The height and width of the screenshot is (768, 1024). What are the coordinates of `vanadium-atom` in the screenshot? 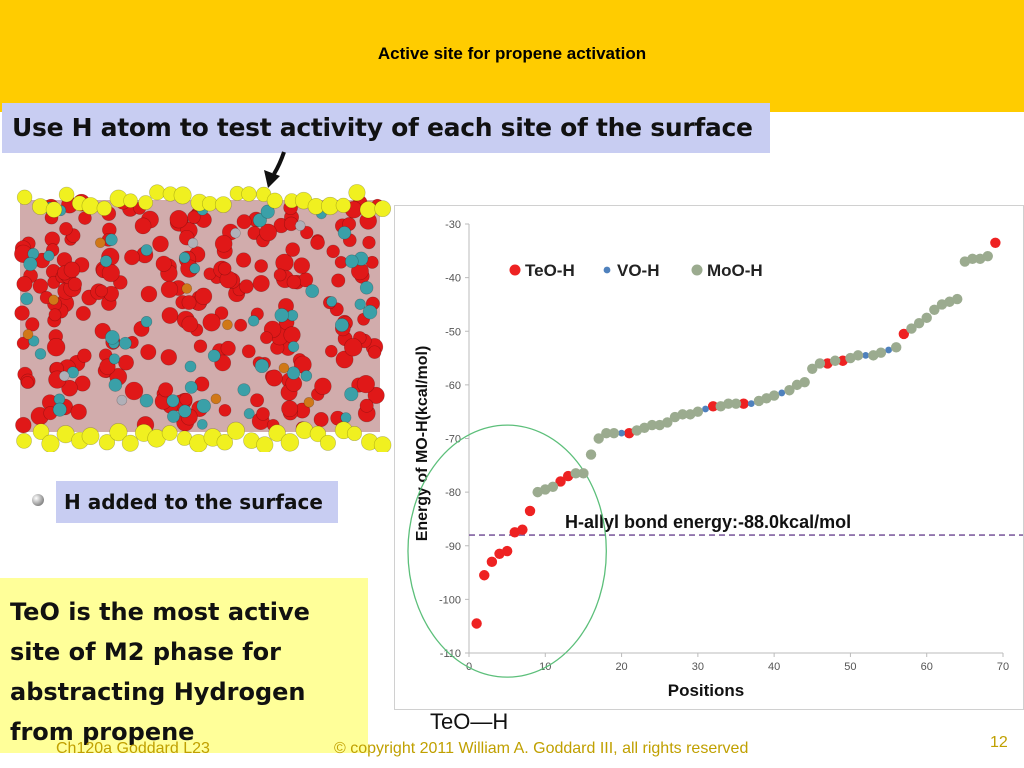 It's located at (300, 225).